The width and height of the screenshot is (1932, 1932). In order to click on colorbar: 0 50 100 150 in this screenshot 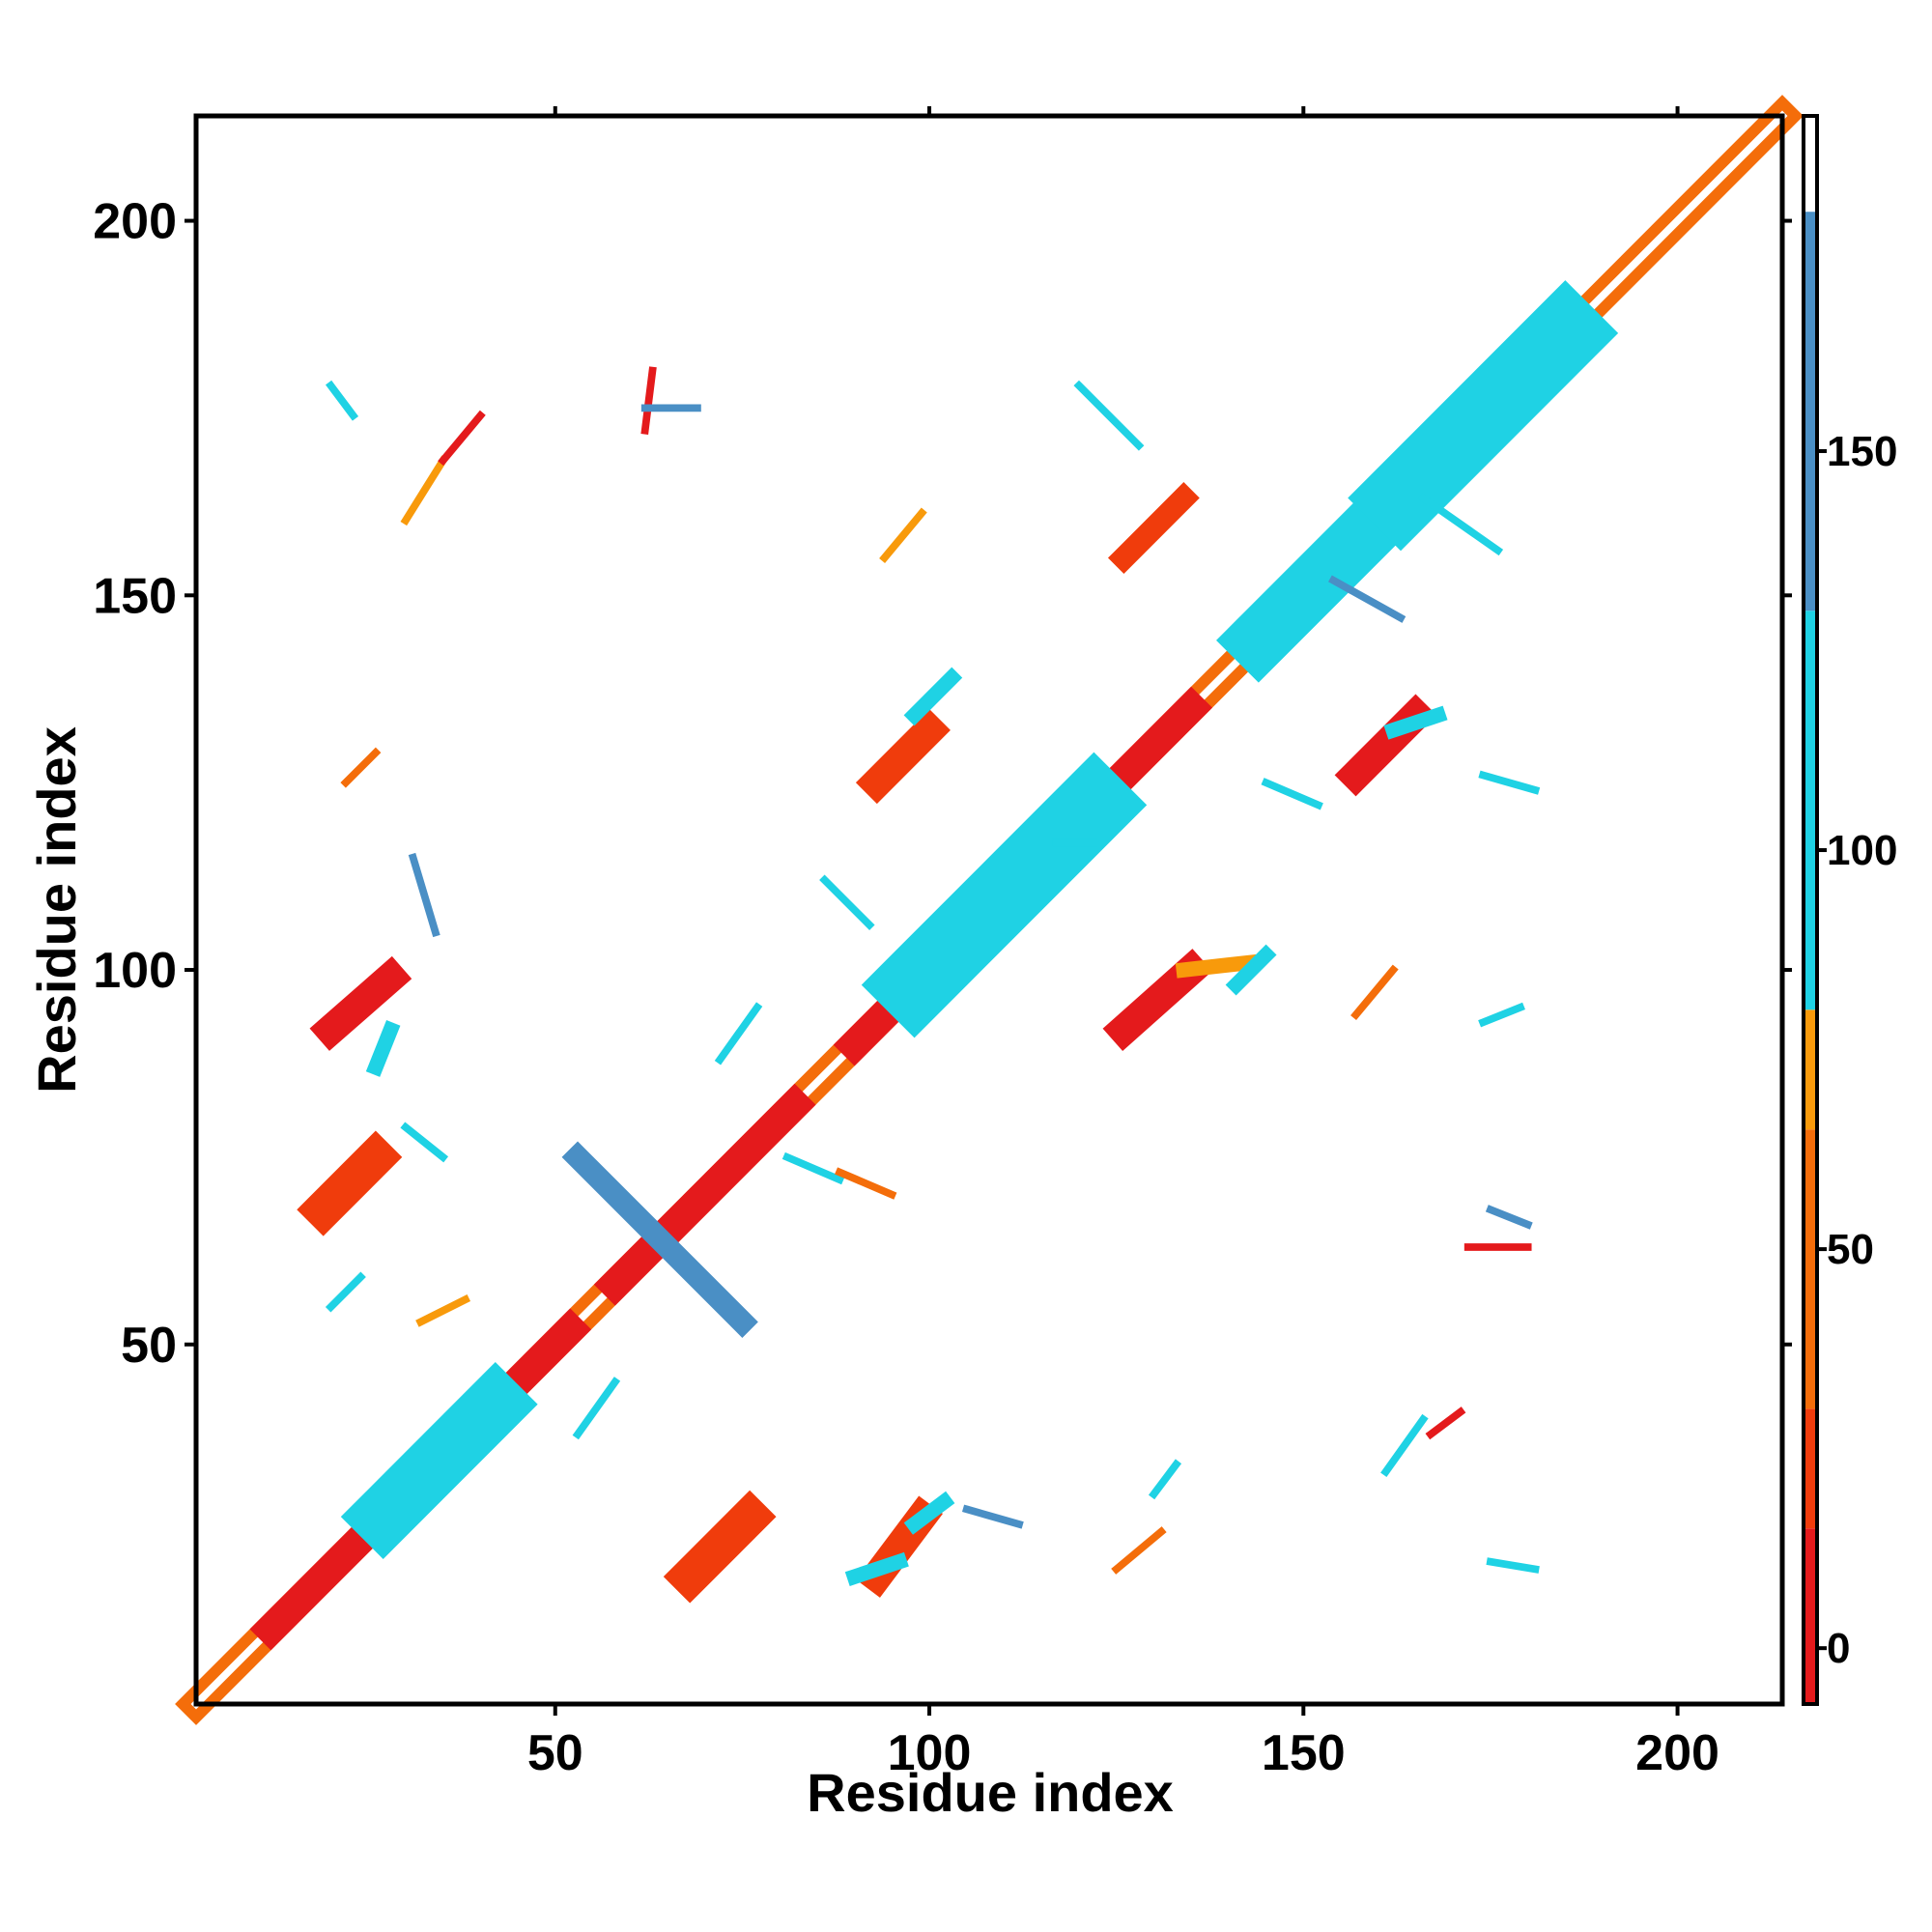, I will do `click(1849, 910)`.